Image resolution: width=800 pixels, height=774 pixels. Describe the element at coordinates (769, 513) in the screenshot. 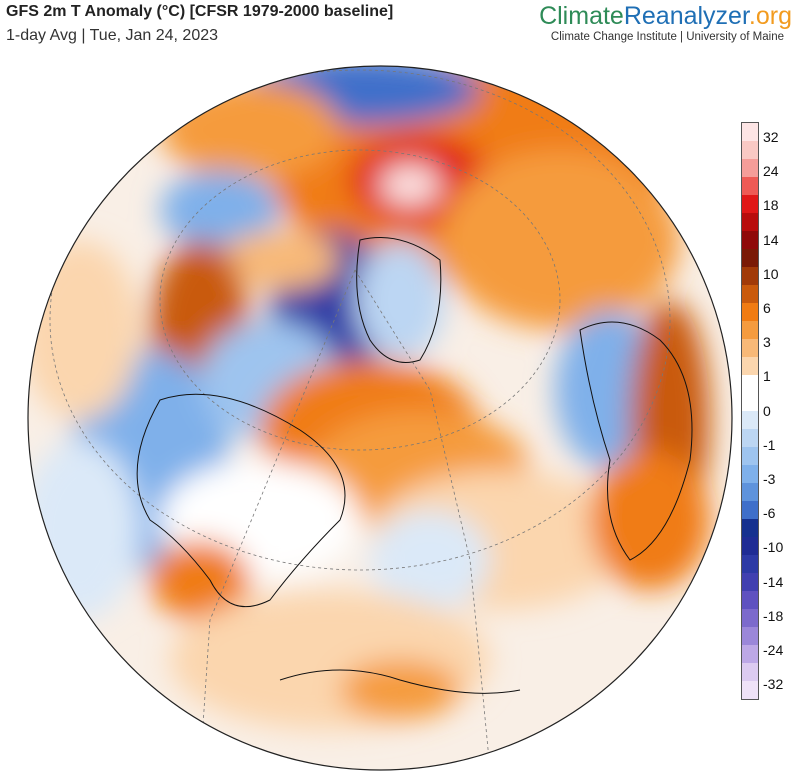

I see `colorbar-label: -6` at that location.